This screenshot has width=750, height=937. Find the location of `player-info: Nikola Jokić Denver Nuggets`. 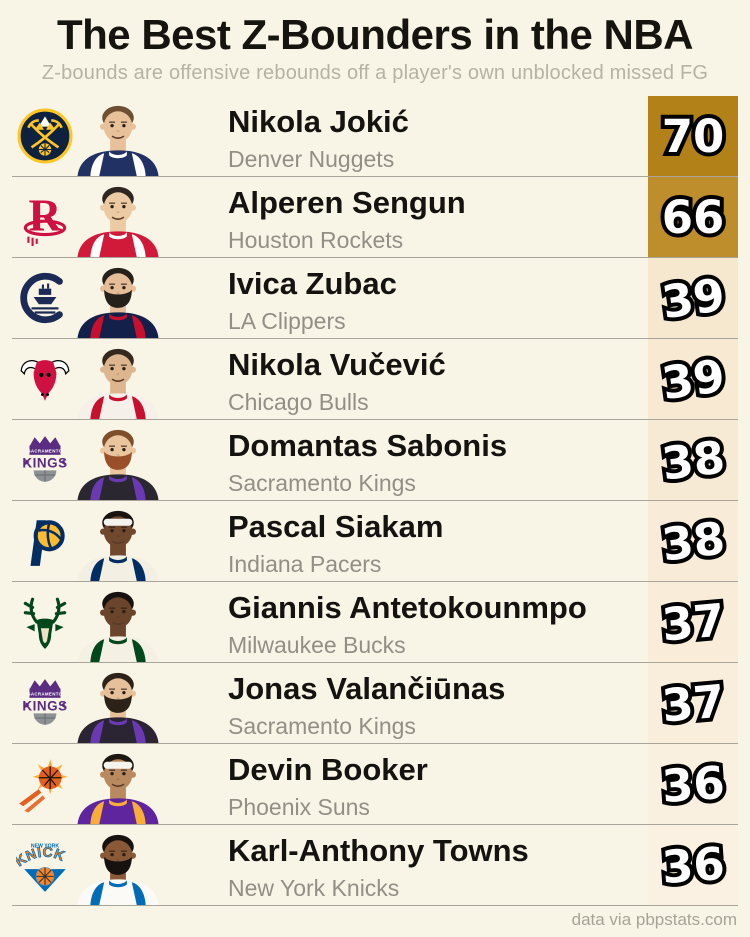

player-info: Nikola Jokić Denver Nuggets is located at coordinates (318, 138).